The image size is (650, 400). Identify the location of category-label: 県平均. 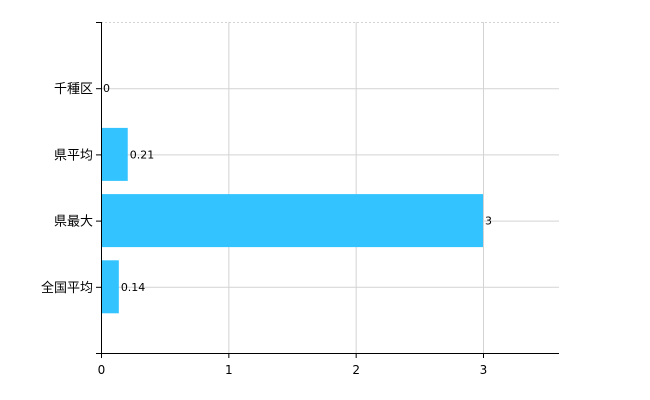
(73, 155).